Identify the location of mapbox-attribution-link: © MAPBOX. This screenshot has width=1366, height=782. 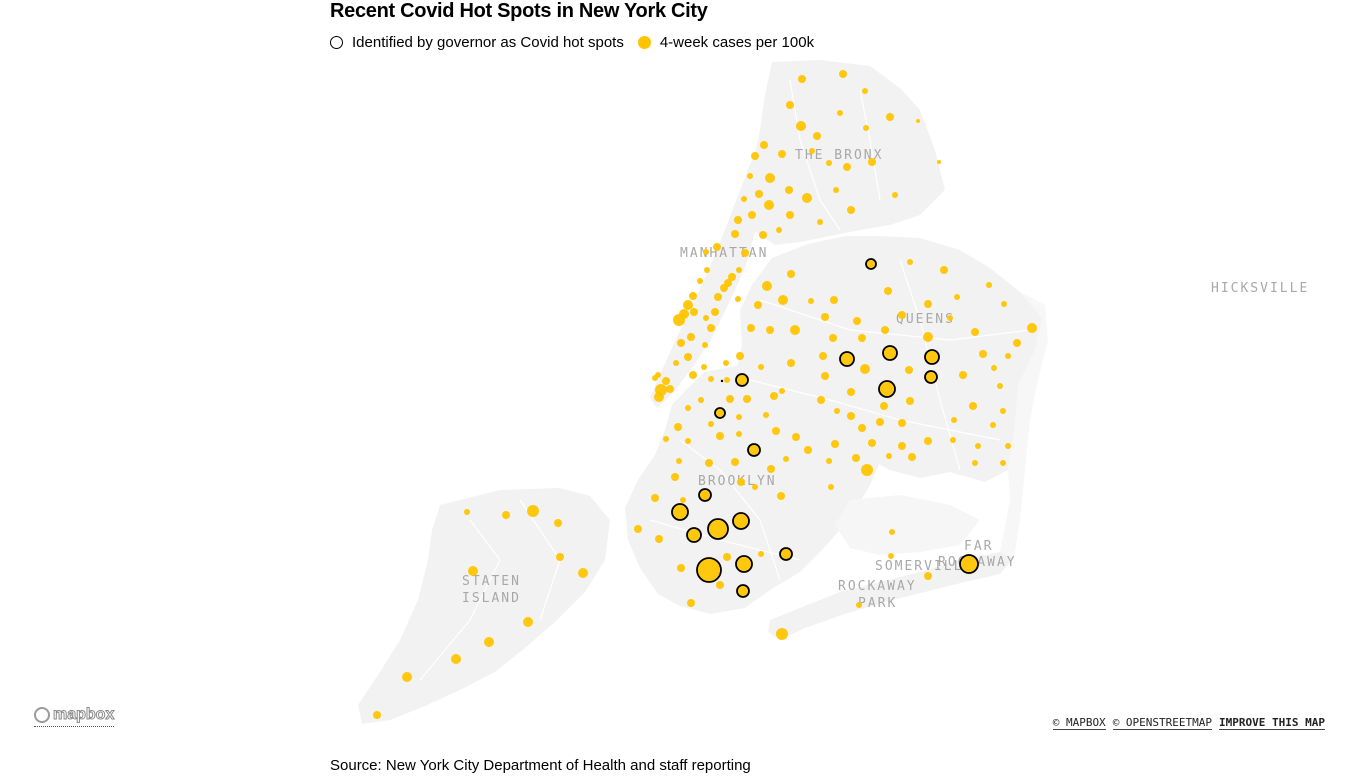
(1079, 723).